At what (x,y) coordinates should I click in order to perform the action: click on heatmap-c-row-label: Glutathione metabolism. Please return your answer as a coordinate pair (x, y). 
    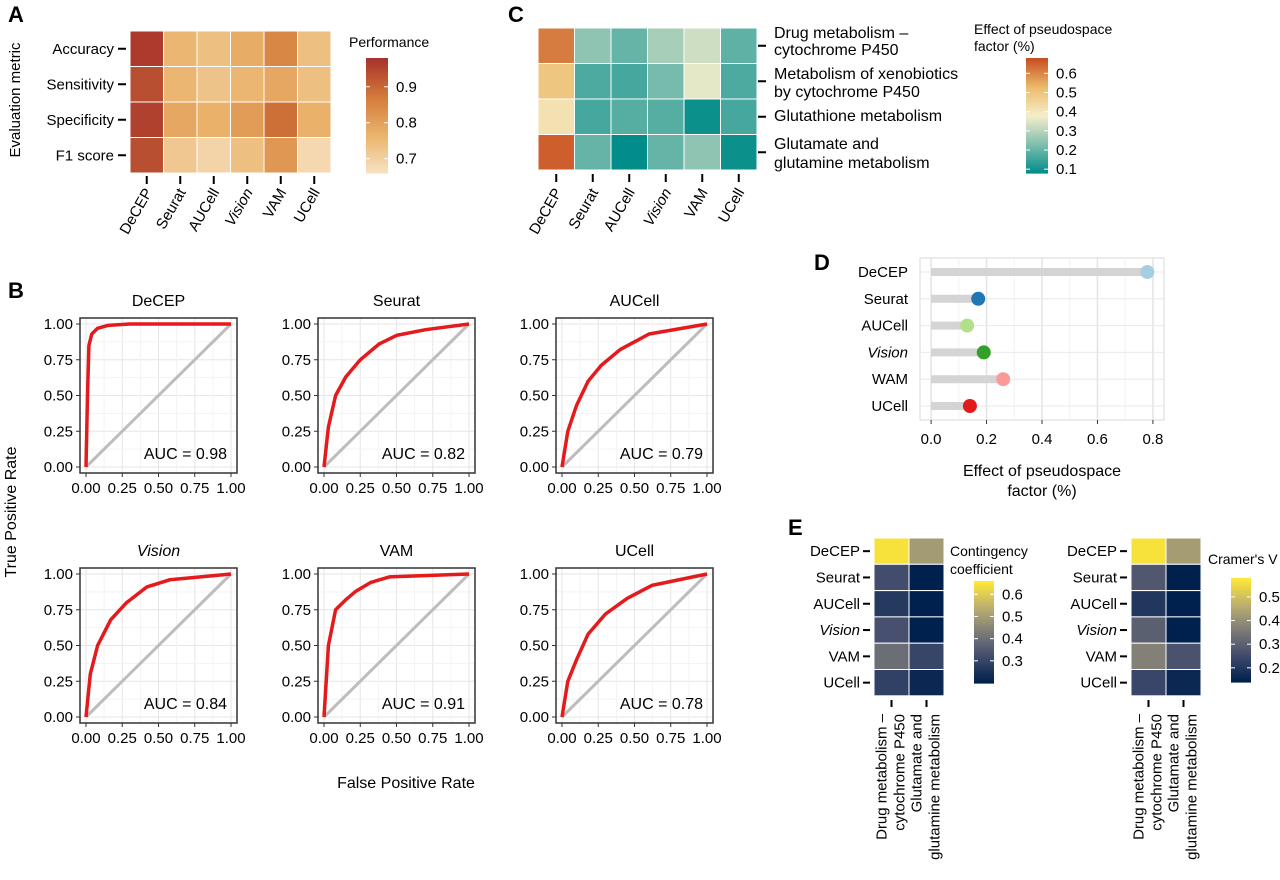
    Looking at the image, I should click on (858, 116).